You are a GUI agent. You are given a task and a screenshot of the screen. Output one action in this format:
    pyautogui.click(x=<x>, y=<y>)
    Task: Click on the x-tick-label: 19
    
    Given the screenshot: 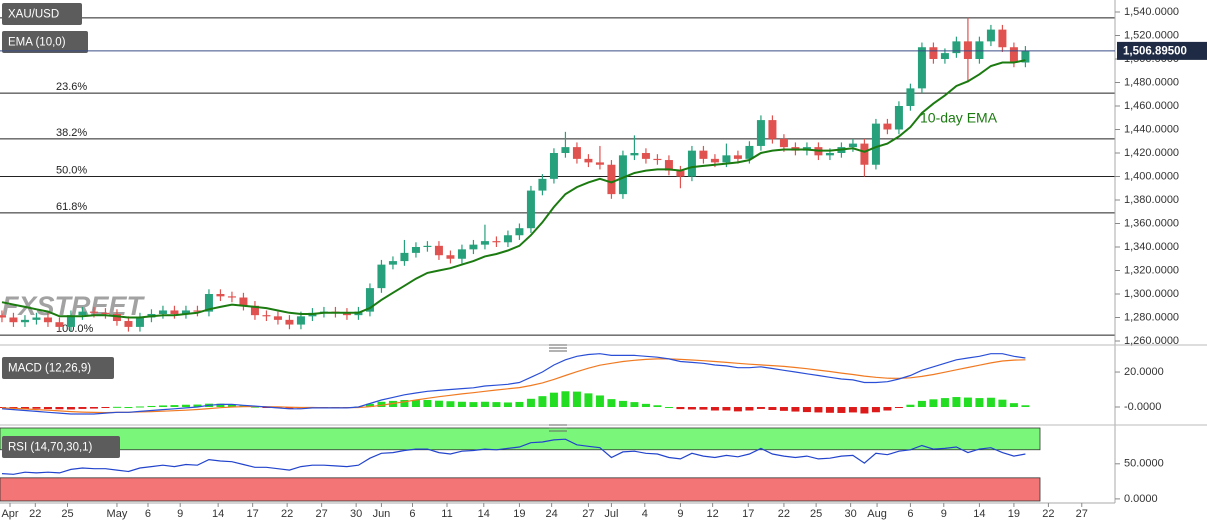 What is the action you would take?
    pyautogui.click(x=1014, y=514)
    